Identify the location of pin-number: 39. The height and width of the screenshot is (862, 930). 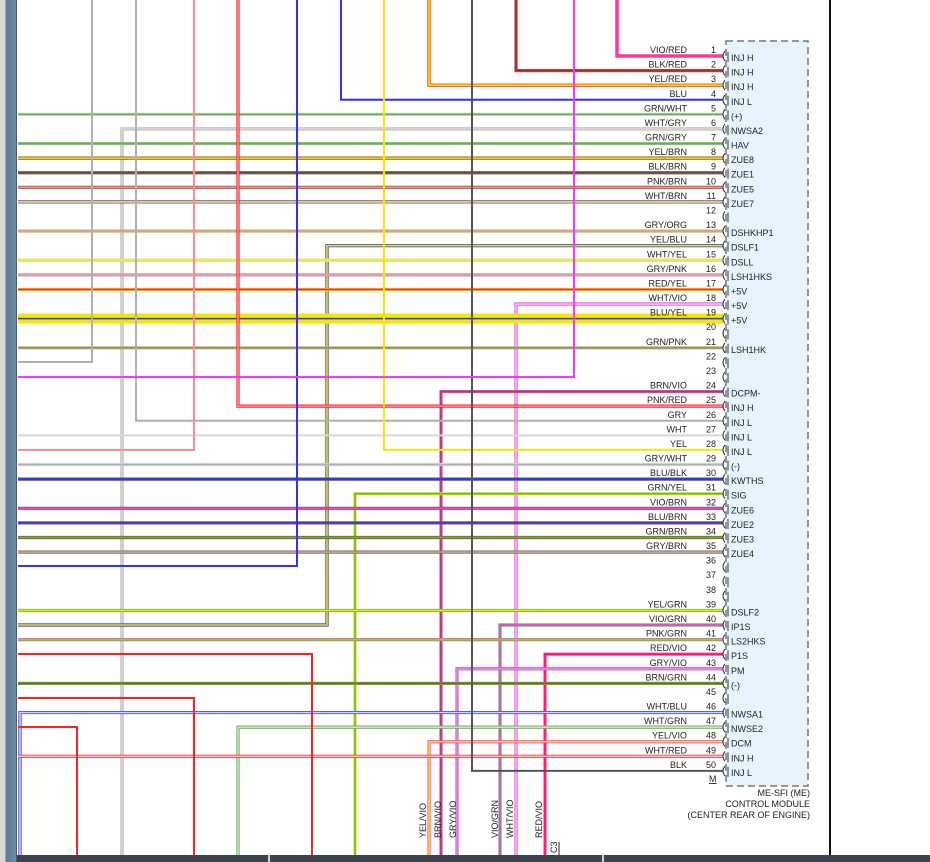
(711, 604).